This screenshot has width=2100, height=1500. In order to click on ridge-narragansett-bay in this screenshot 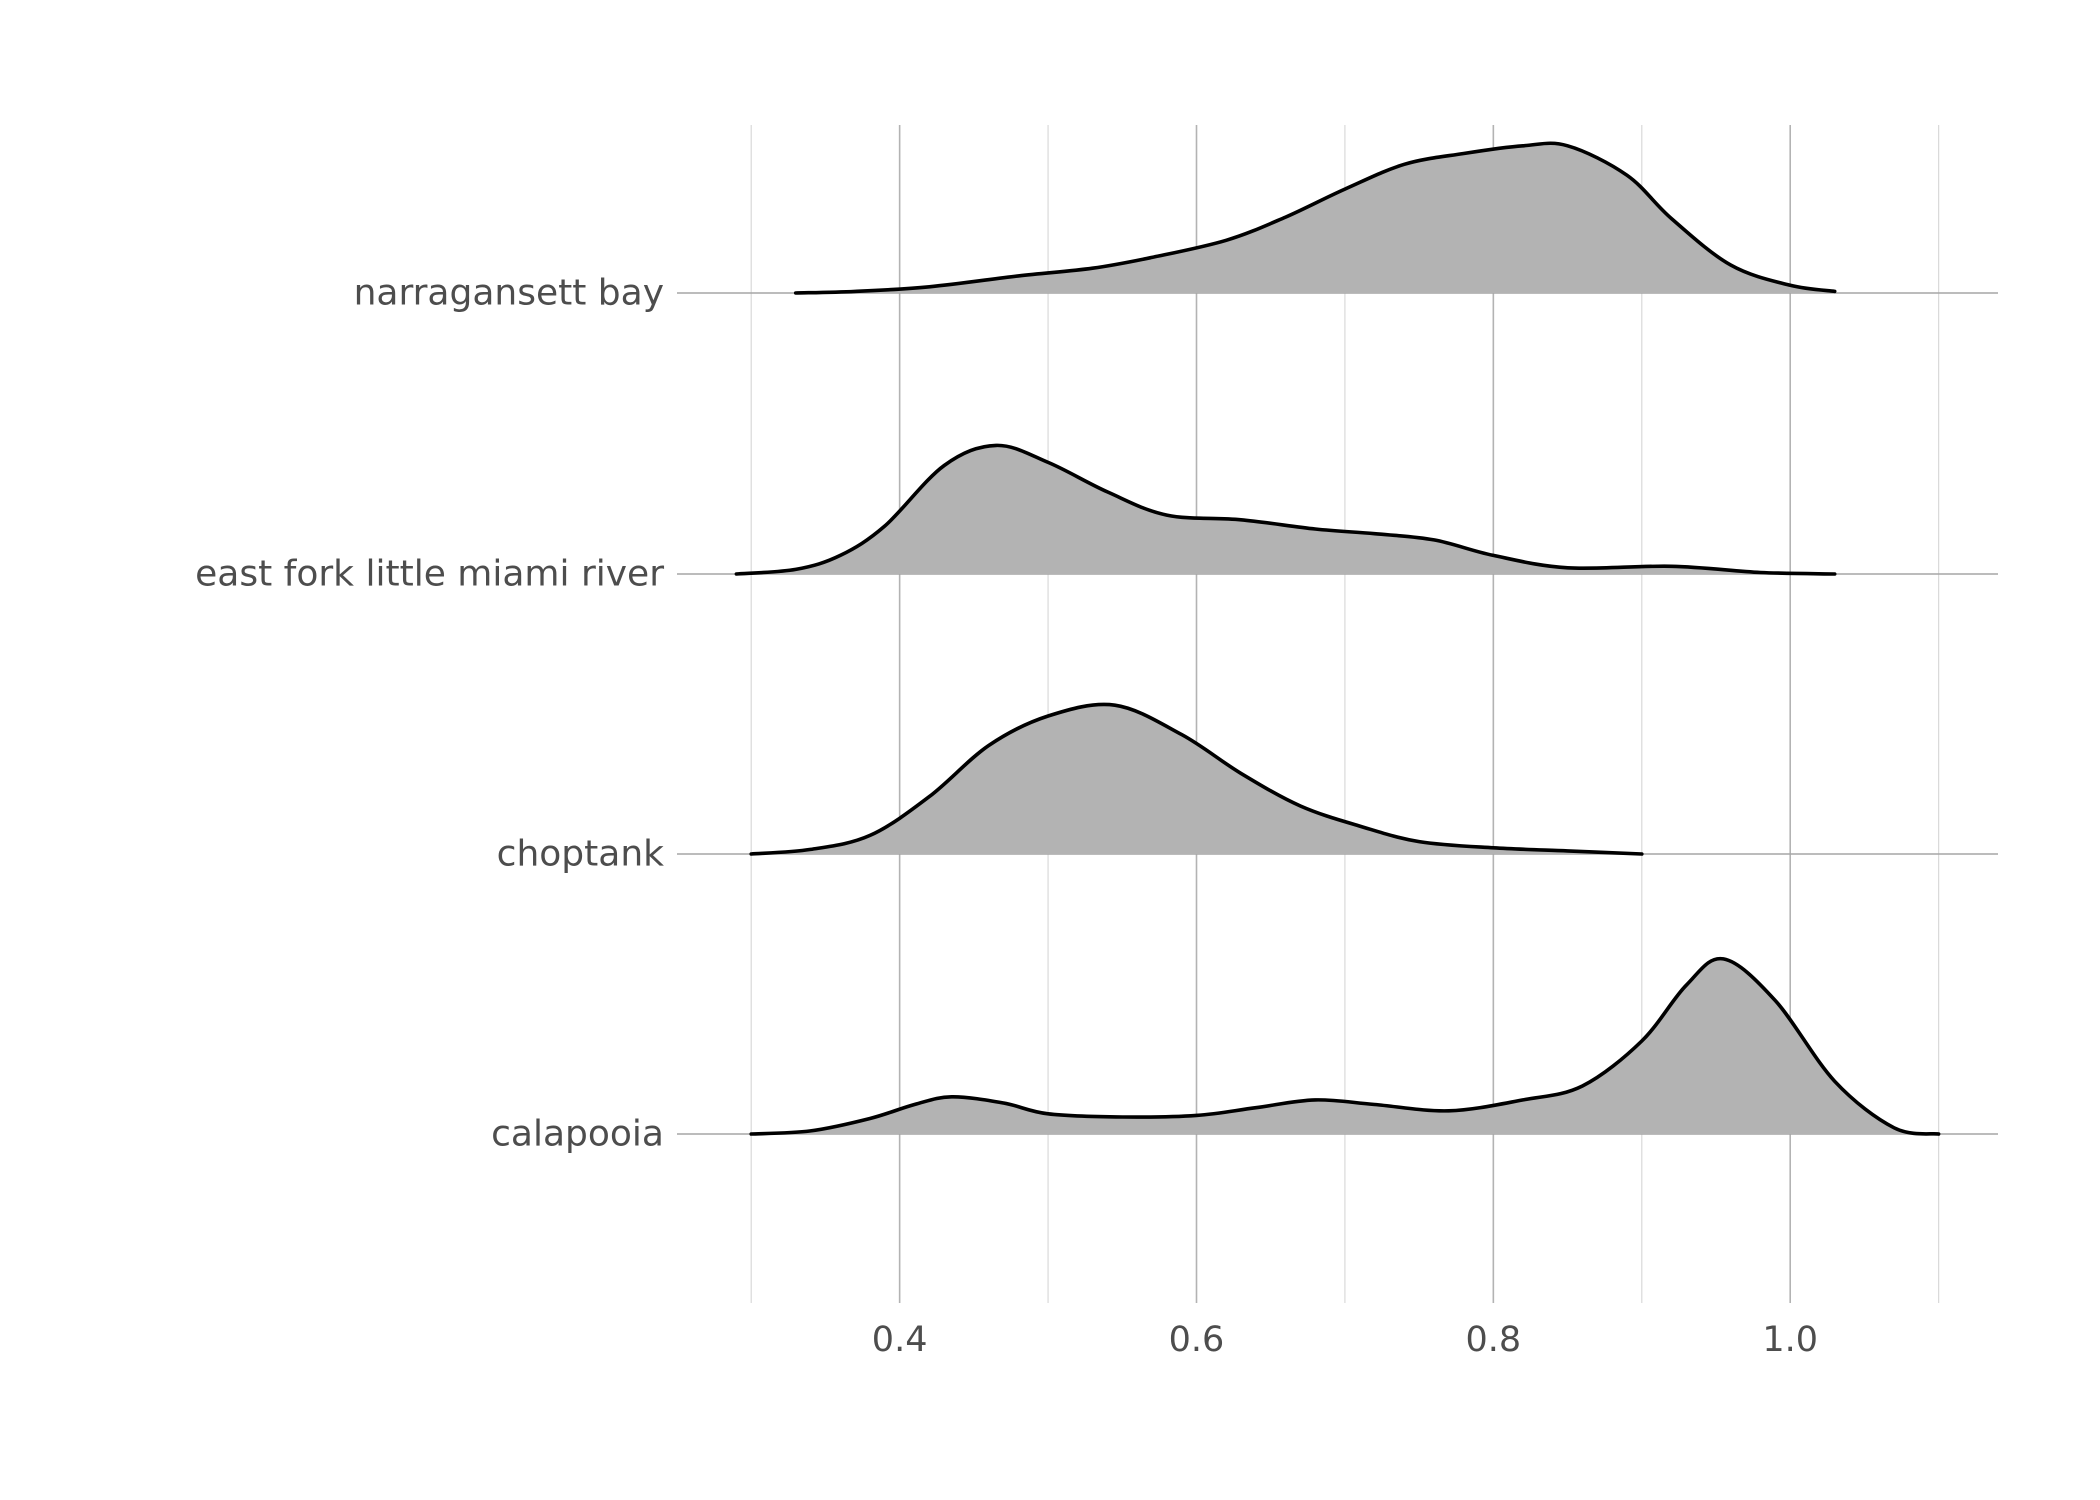, I will do `click(1315, 218)`.